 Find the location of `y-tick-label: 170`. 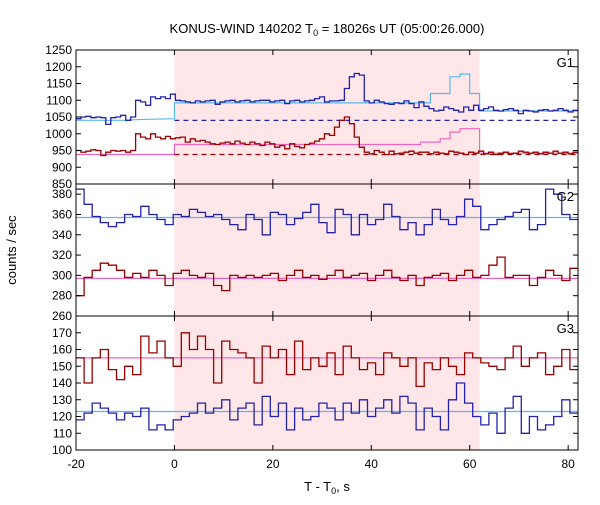

y-tick-label: 170 is located at coordinates (62, 333).